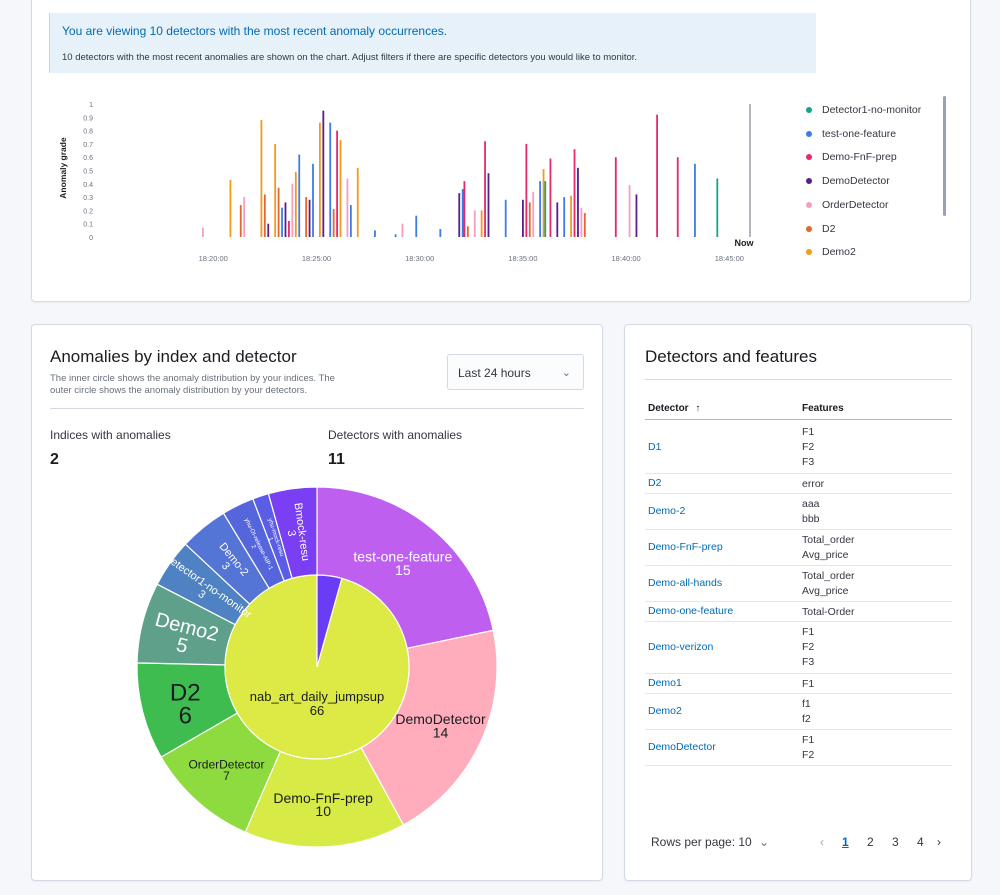  What do you see at coordinates (329, 621) in the screenshot?
I see `sunburst-inner-segment` at bounding box center [329, 621].